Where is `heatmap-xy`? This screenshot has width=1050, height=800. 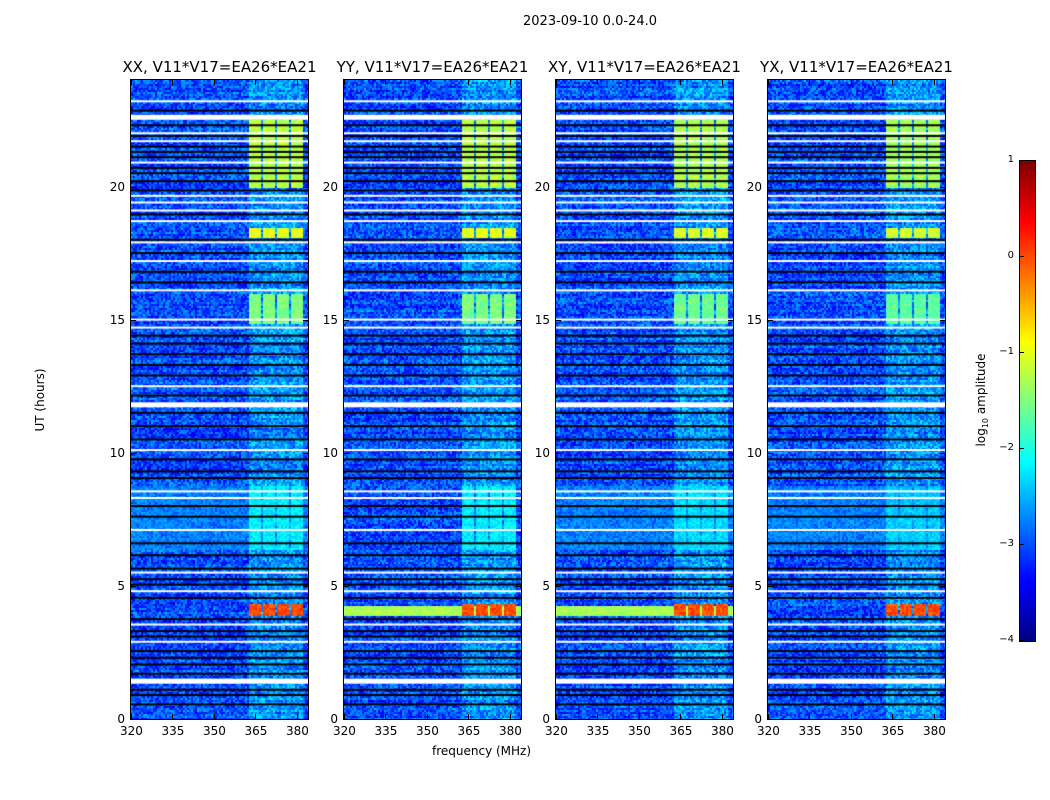 heatmap-xy is located at coordinates (644, 399).